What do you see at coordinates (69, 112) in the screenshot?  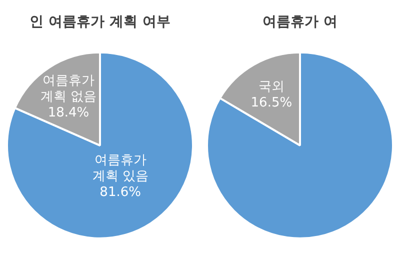 I see `data-label: 18.4%` at bounding box center [69, 112].